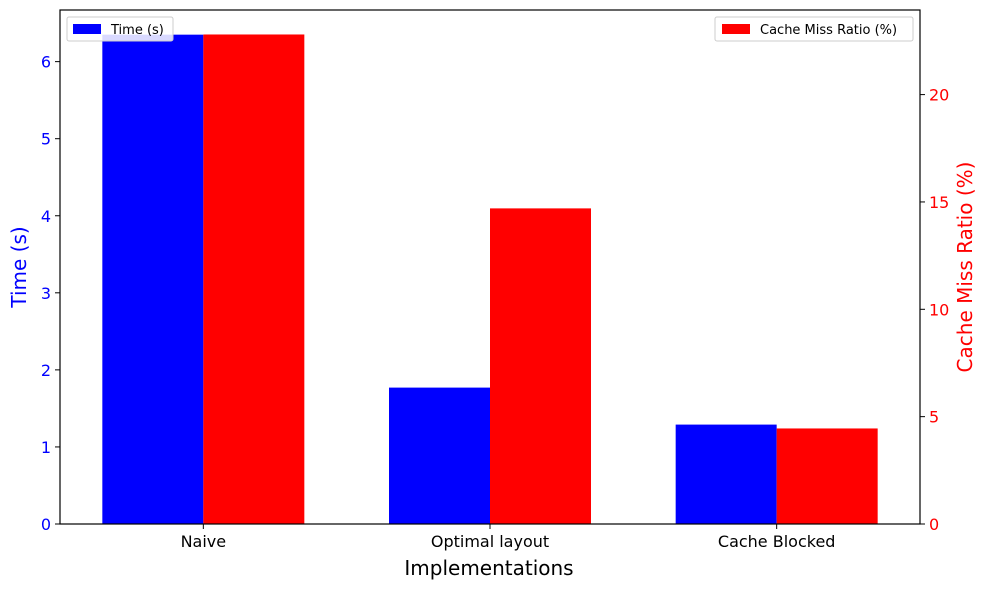  I want to click on right-y-axis: 0 5 10 15 20, so click(934, 310).